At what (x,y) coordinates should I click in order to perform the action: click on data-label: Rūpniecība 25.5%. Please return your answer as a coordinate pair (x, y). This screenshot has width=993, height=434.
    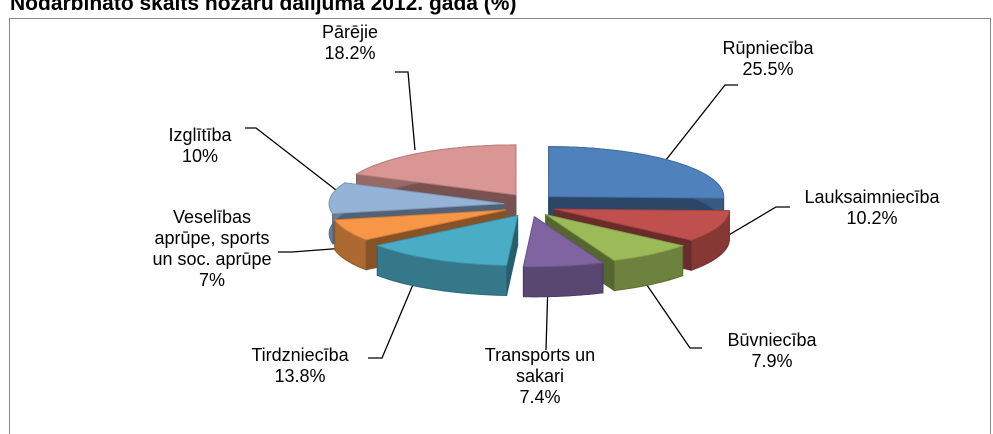
    Looking at the image, I should click on (767, 59).